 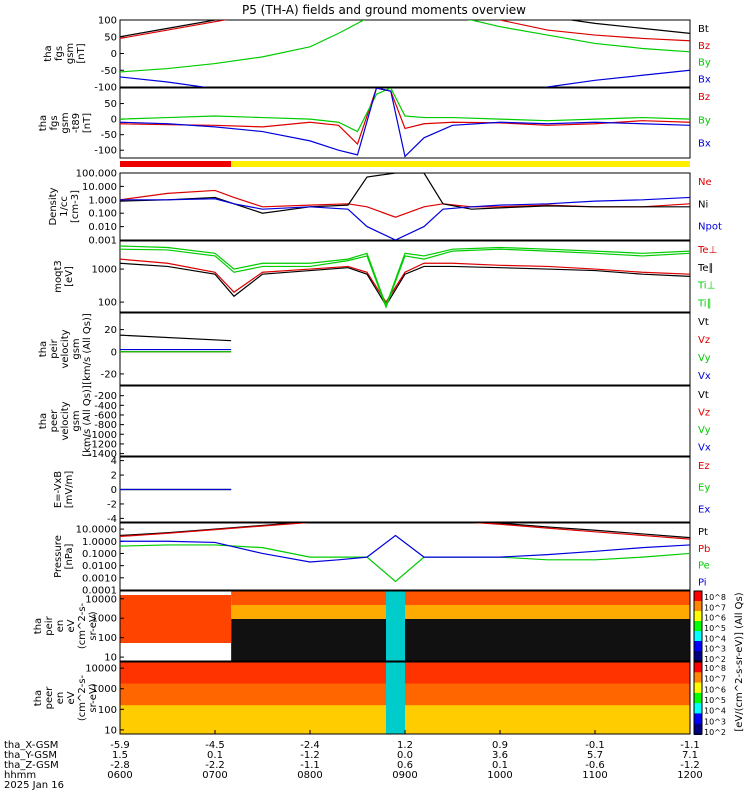 What do you see at coordinates (405, 218) in the screenshot?
I see `series-line-Npot` at bounding box center [405, 218].